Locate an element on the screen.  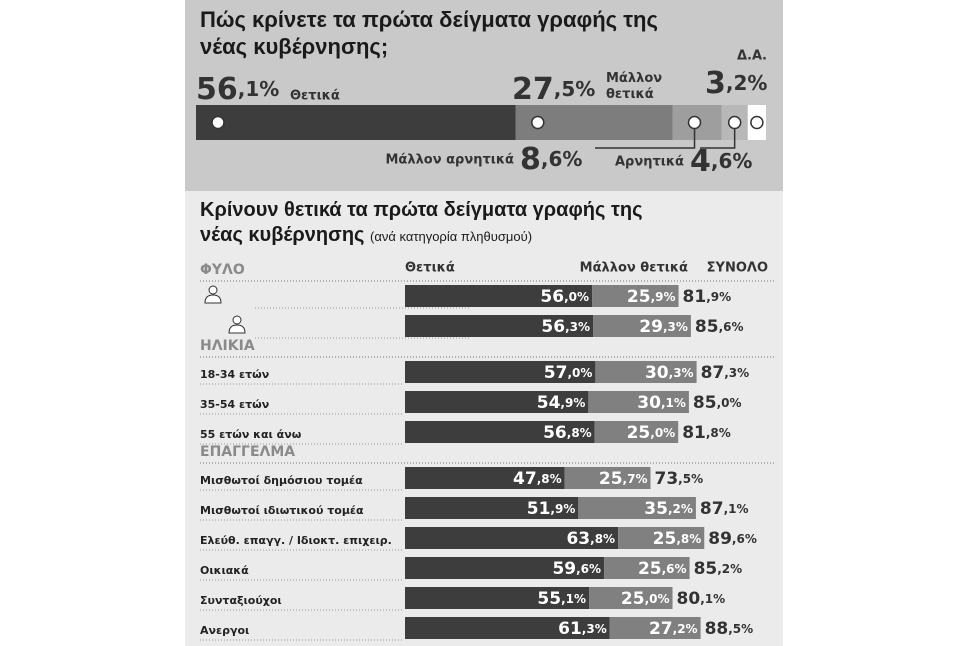
value-label: 59,6% is located at coordinates (576, 569).